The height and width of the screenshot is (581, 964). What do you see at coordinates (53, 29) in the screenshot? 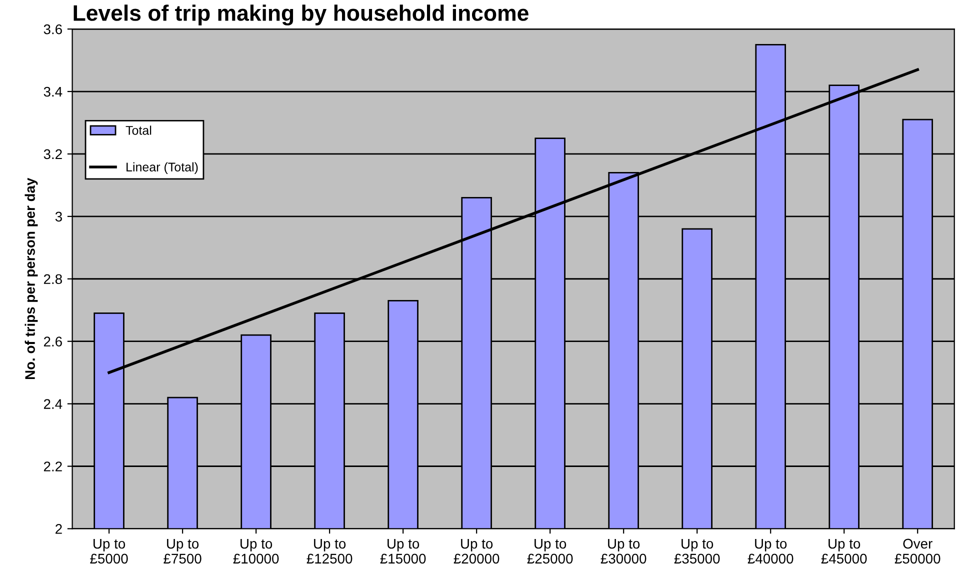
I see `y-tick-label: 3.6` at bounding box center [53, 29].